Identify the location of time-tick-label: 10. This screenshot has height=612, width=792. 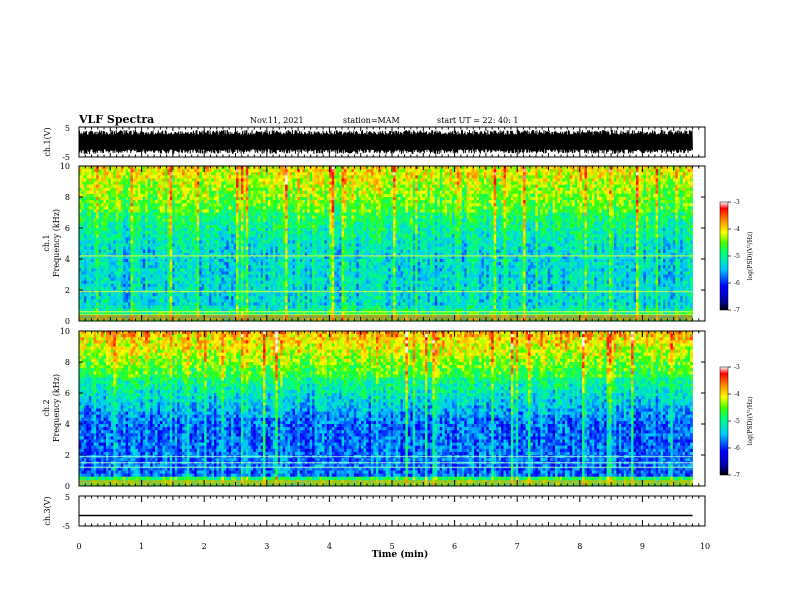
(705, 546).